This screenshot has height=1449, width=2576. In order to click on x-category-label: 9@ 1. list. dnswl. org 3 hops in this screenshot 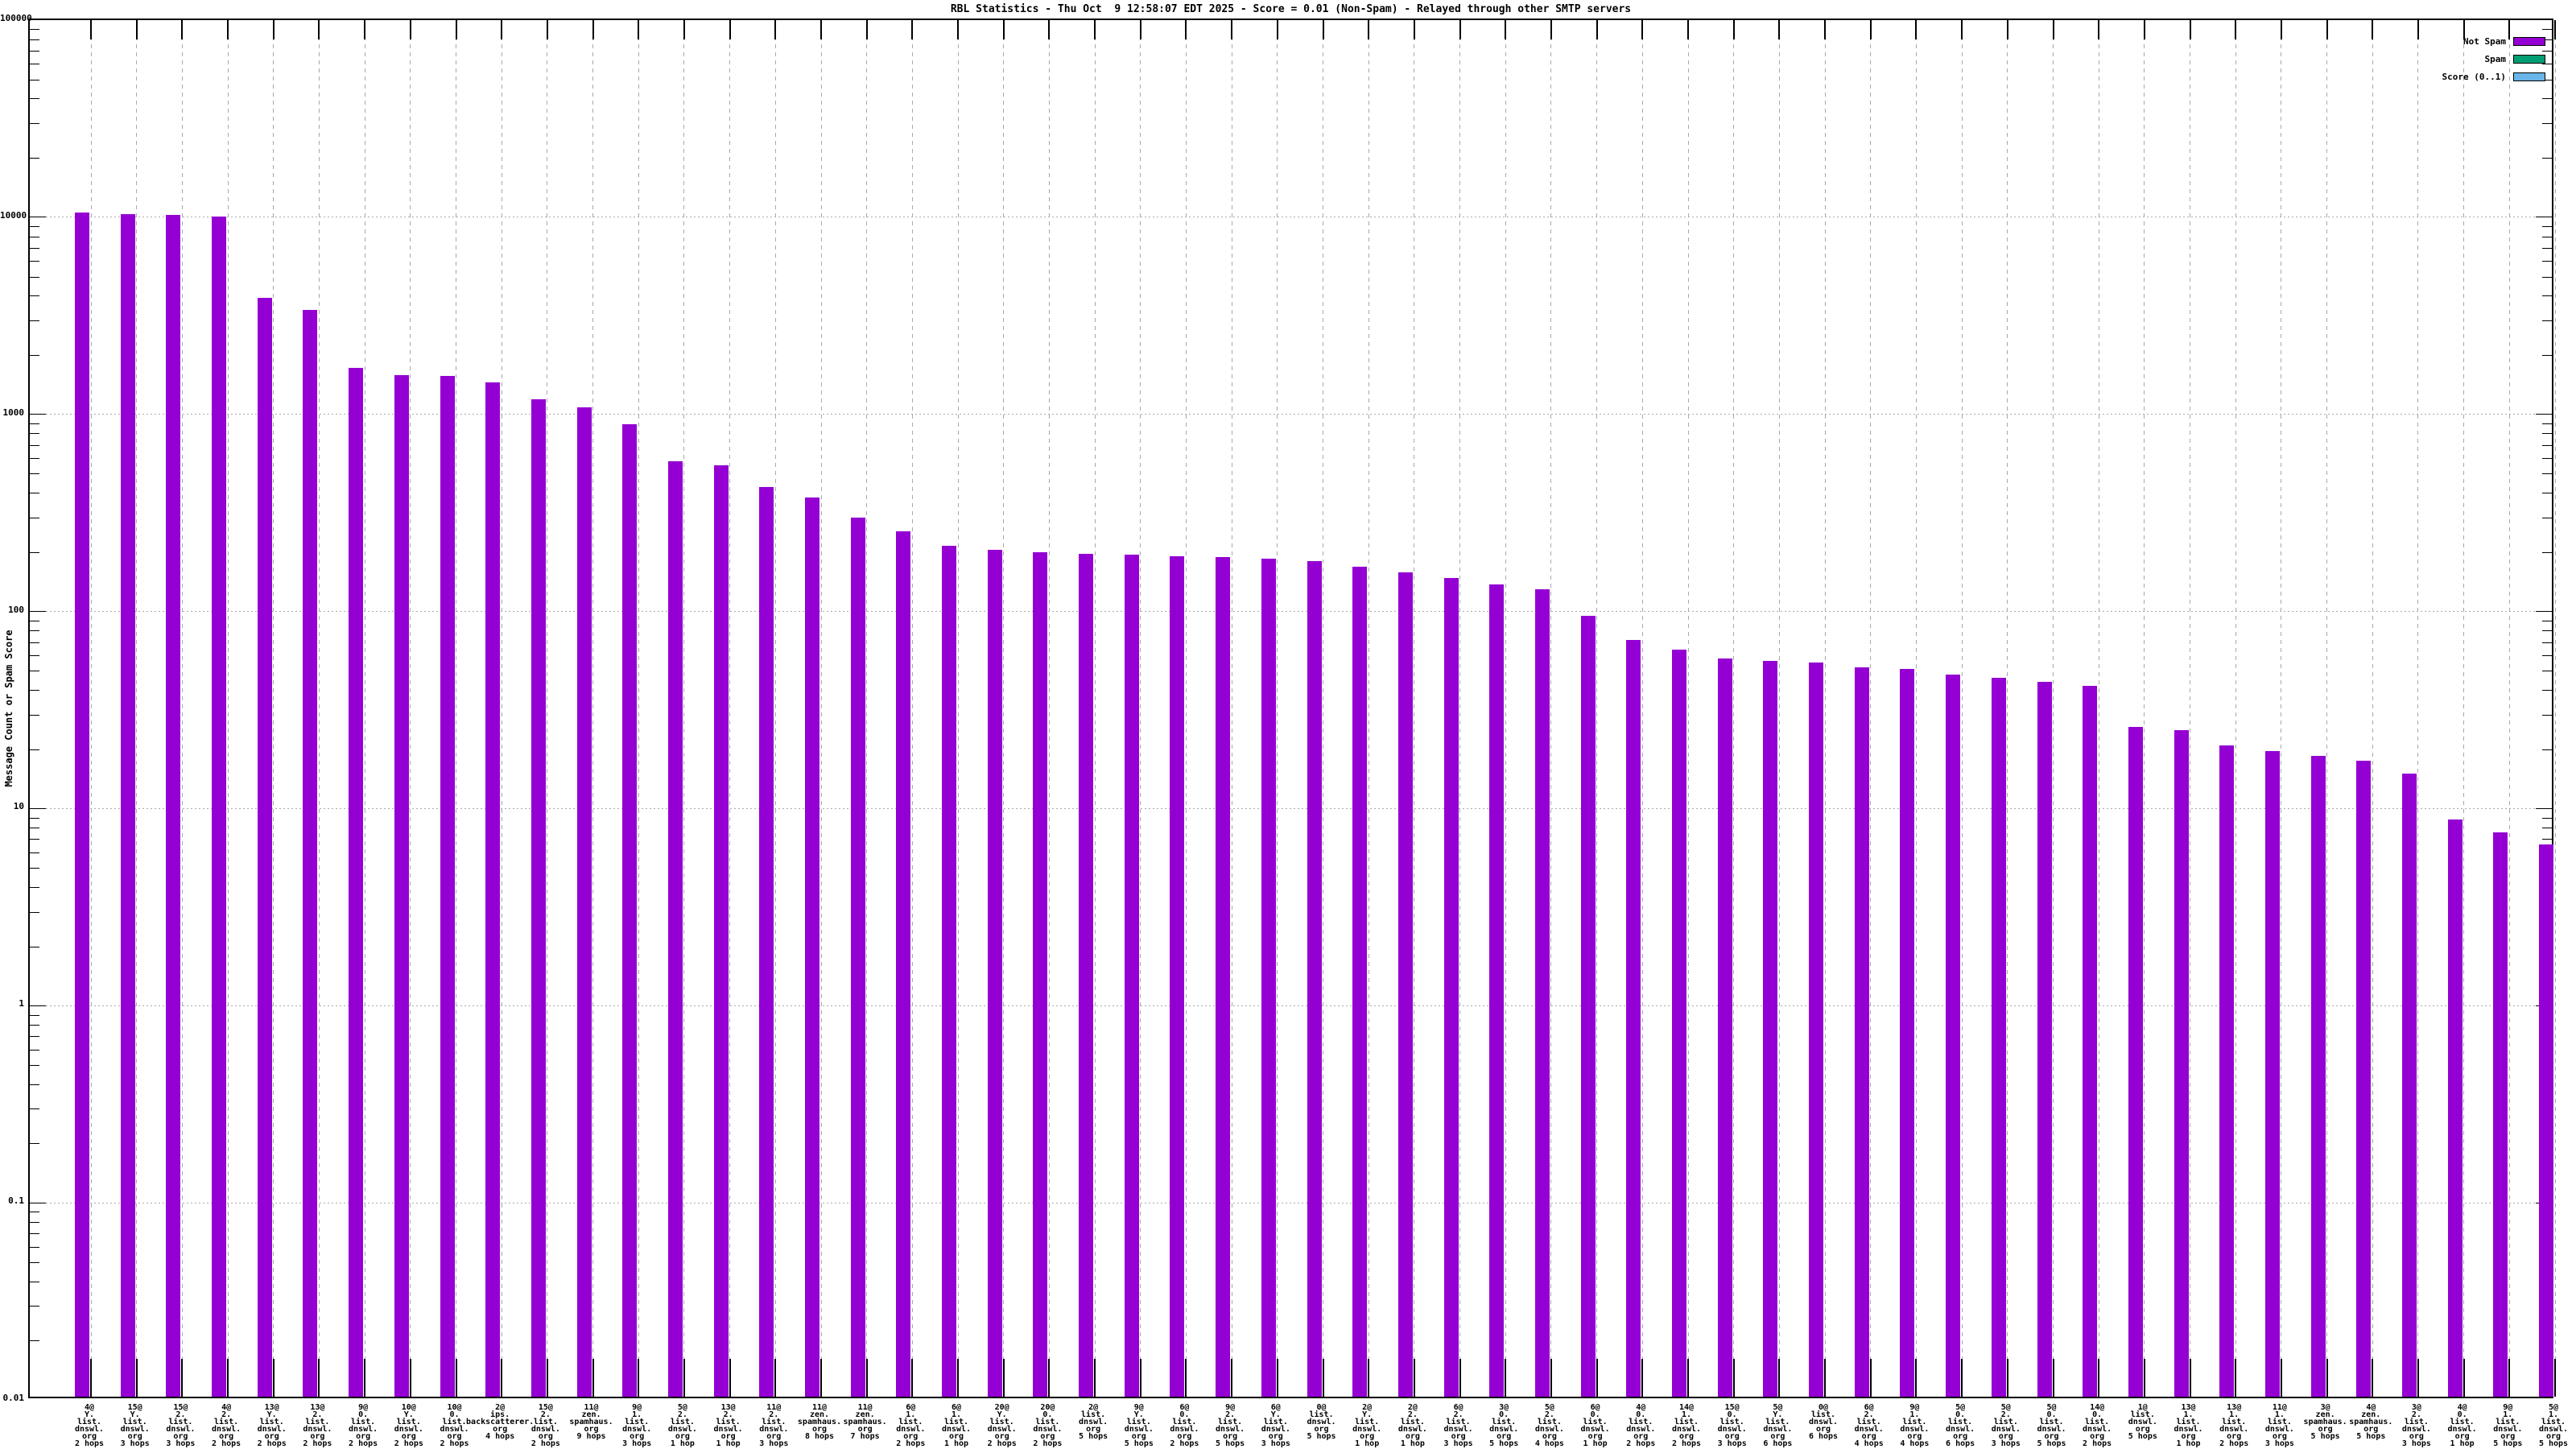, I will do `click(636, 1426)`.